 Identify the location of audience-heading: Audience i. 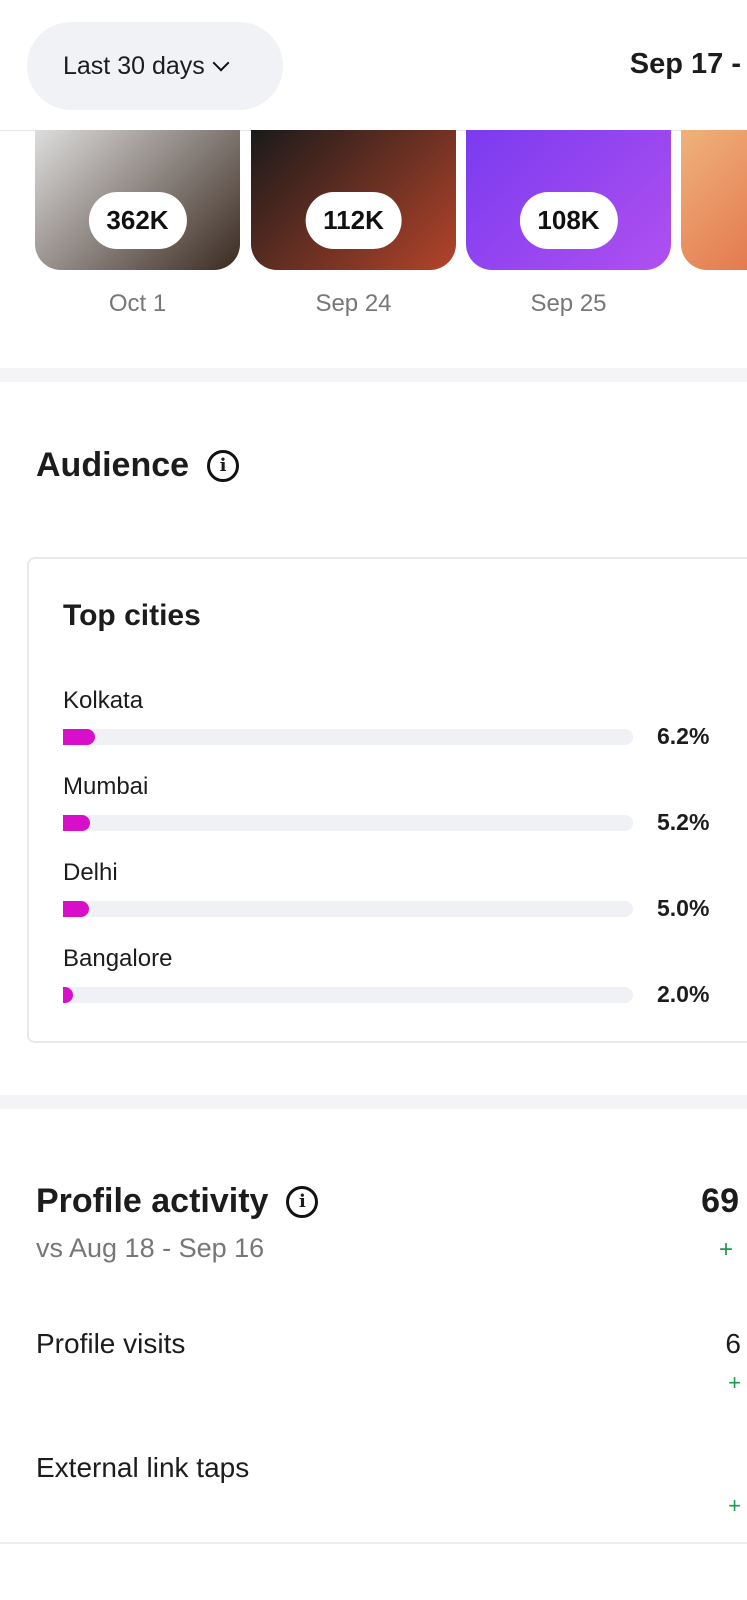
(138, 465).